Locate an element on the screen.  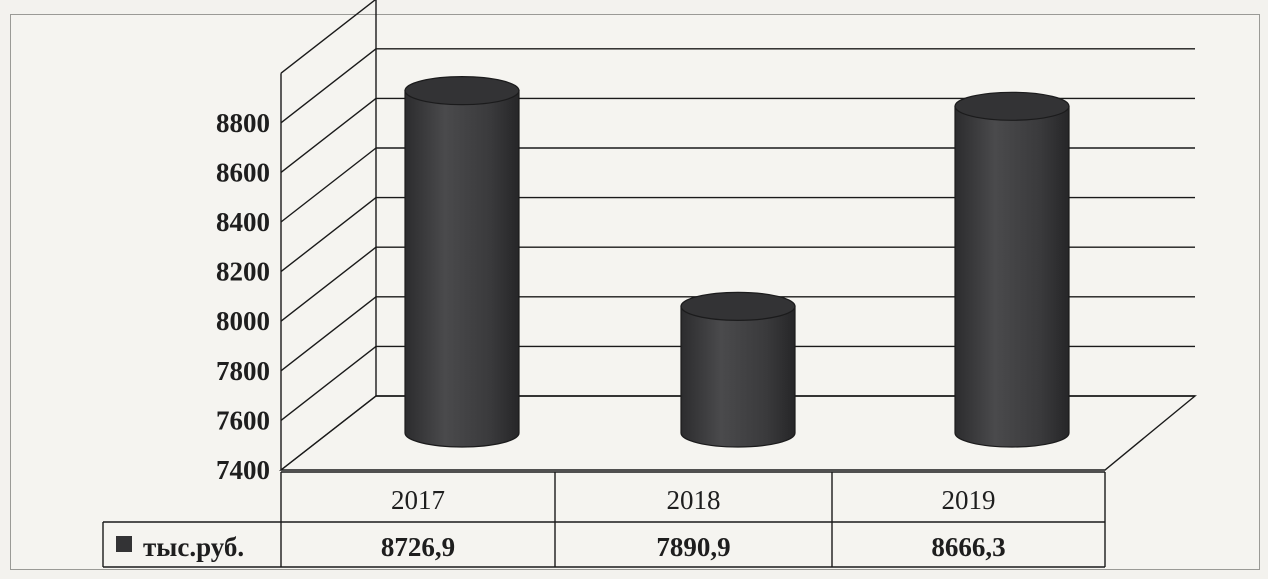
data-label: 8726,9 is located at coordinates (418, 547).